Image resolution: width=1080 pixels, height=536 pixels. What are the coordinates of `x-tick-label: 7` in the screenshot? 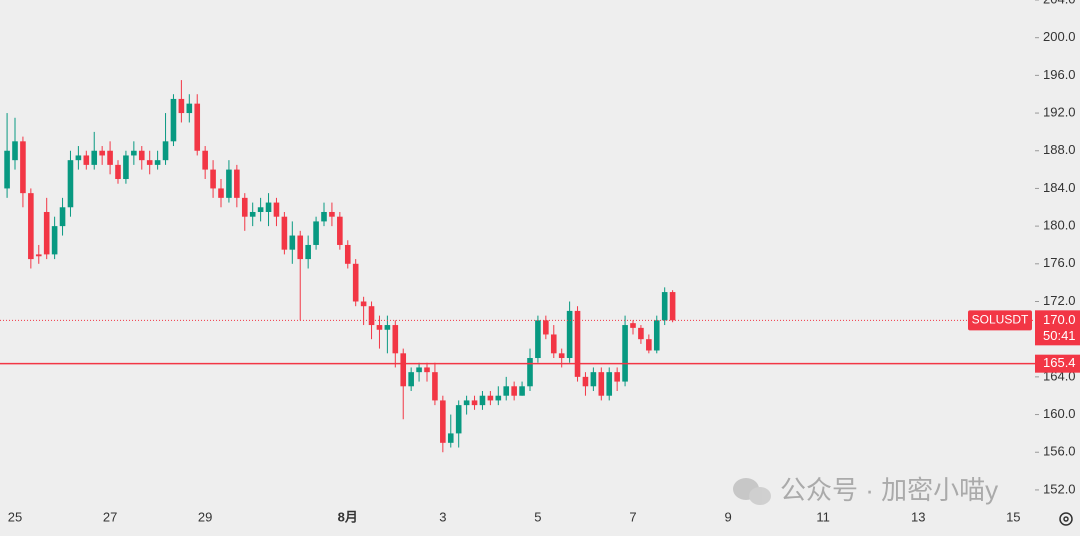 It's located at (632, 516).